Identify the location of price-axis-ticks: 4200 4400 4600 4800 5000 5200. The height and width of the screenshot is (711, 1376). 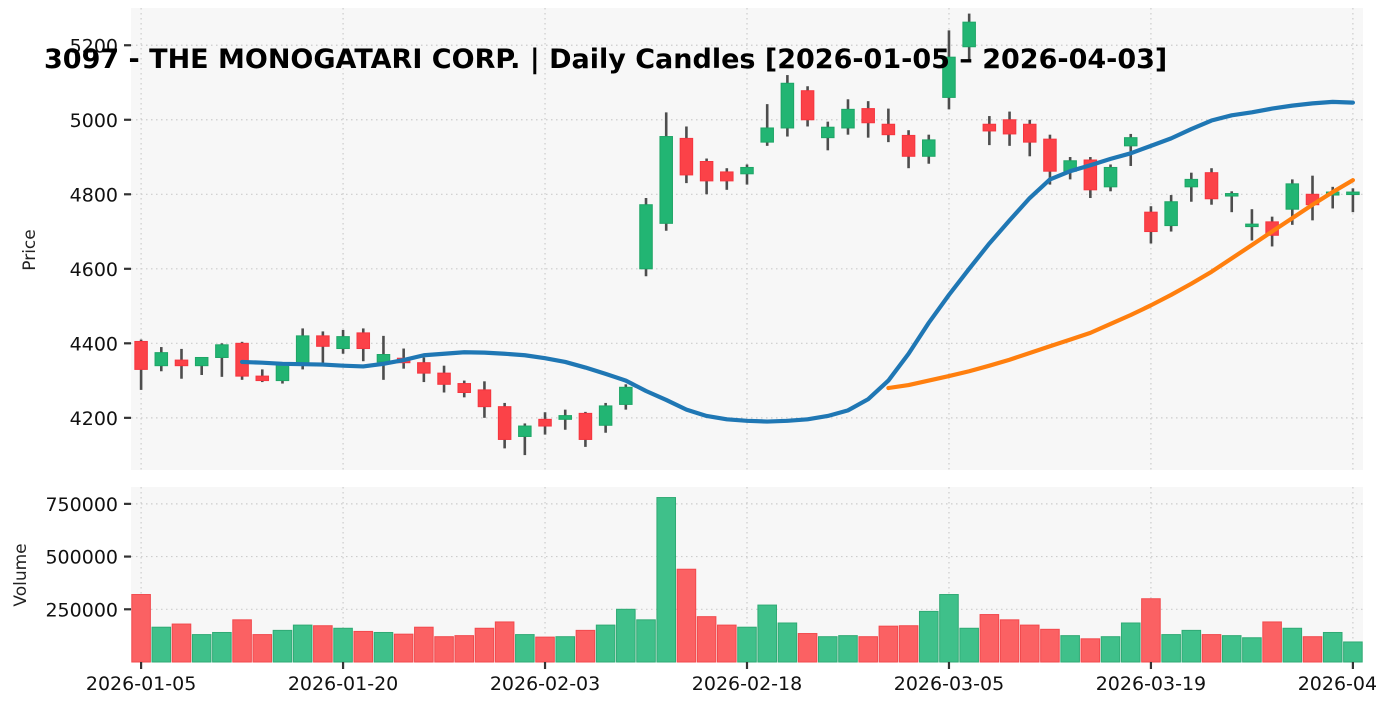
(100, 232).